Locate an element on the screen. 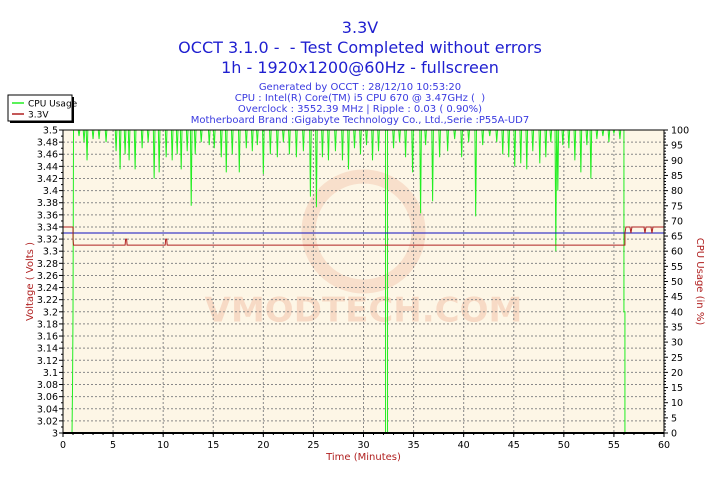  x-tick-label: 25 is located at coordinates (313, 445).